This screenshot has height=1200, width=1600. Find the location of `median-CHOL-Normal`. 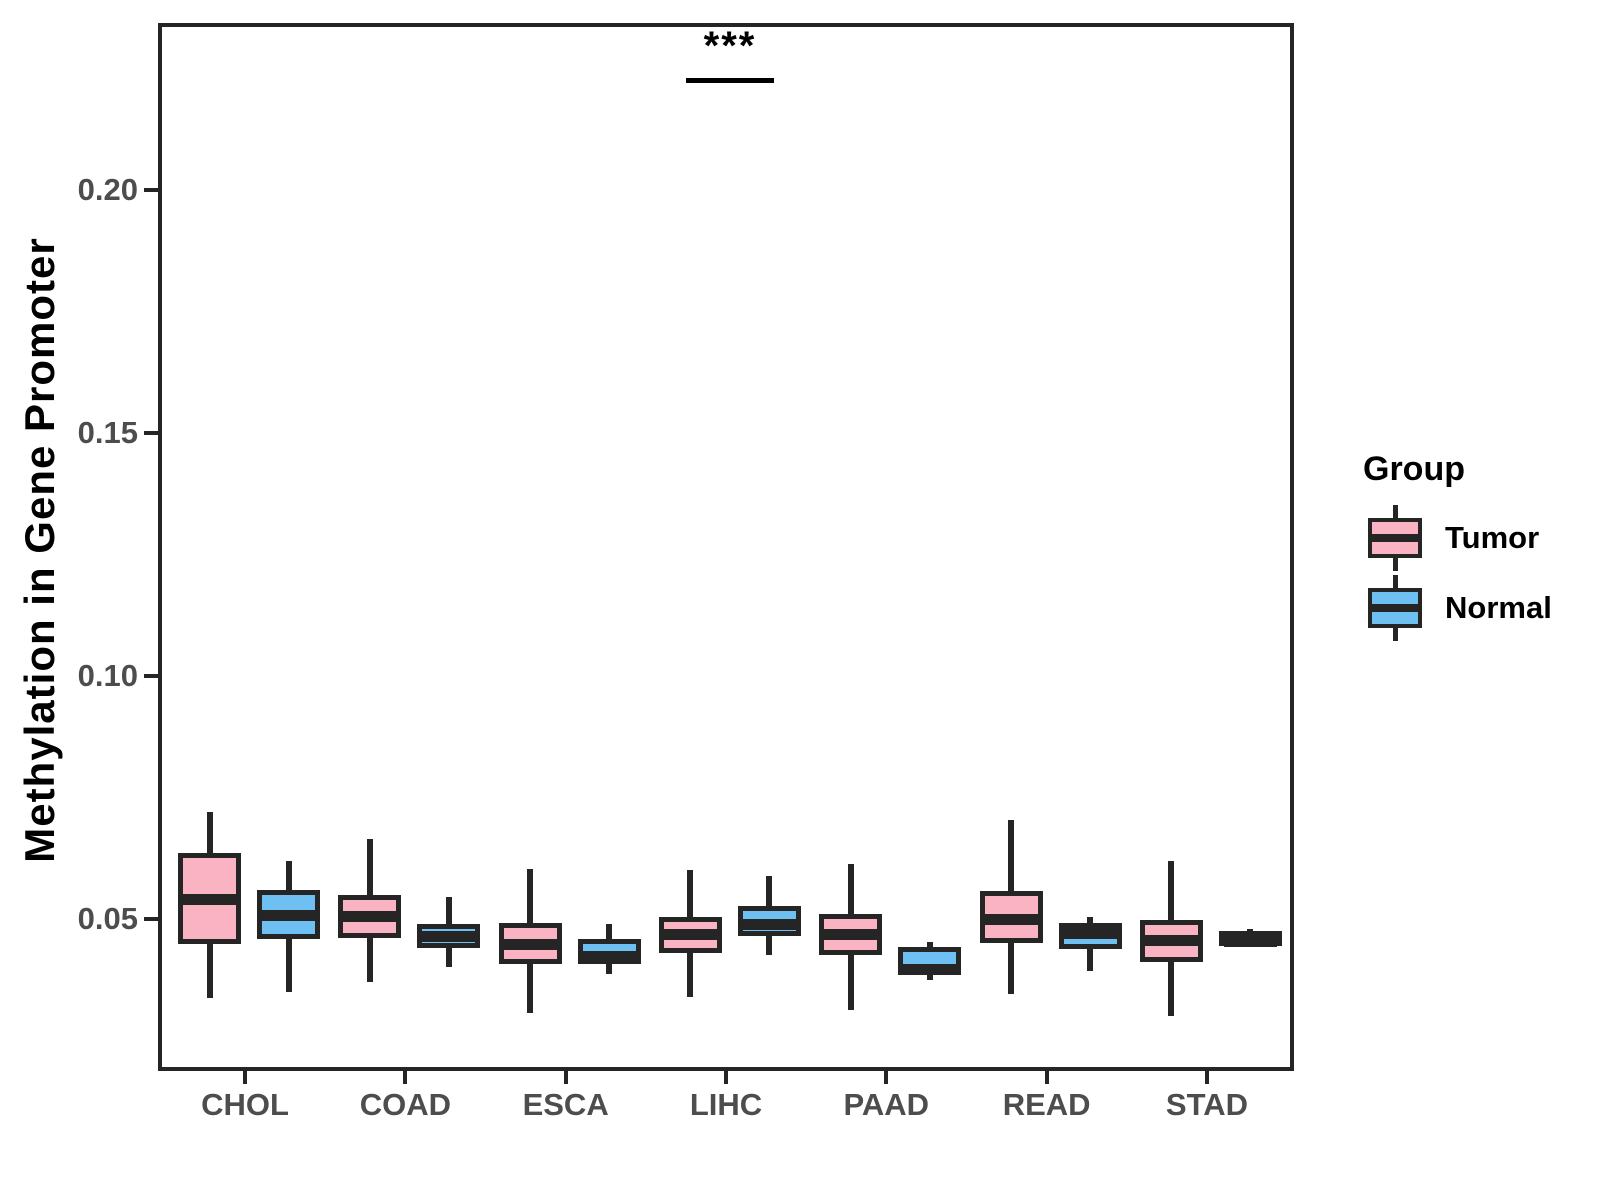

median-CHOL-Normal is located at coordinates (288, 916).